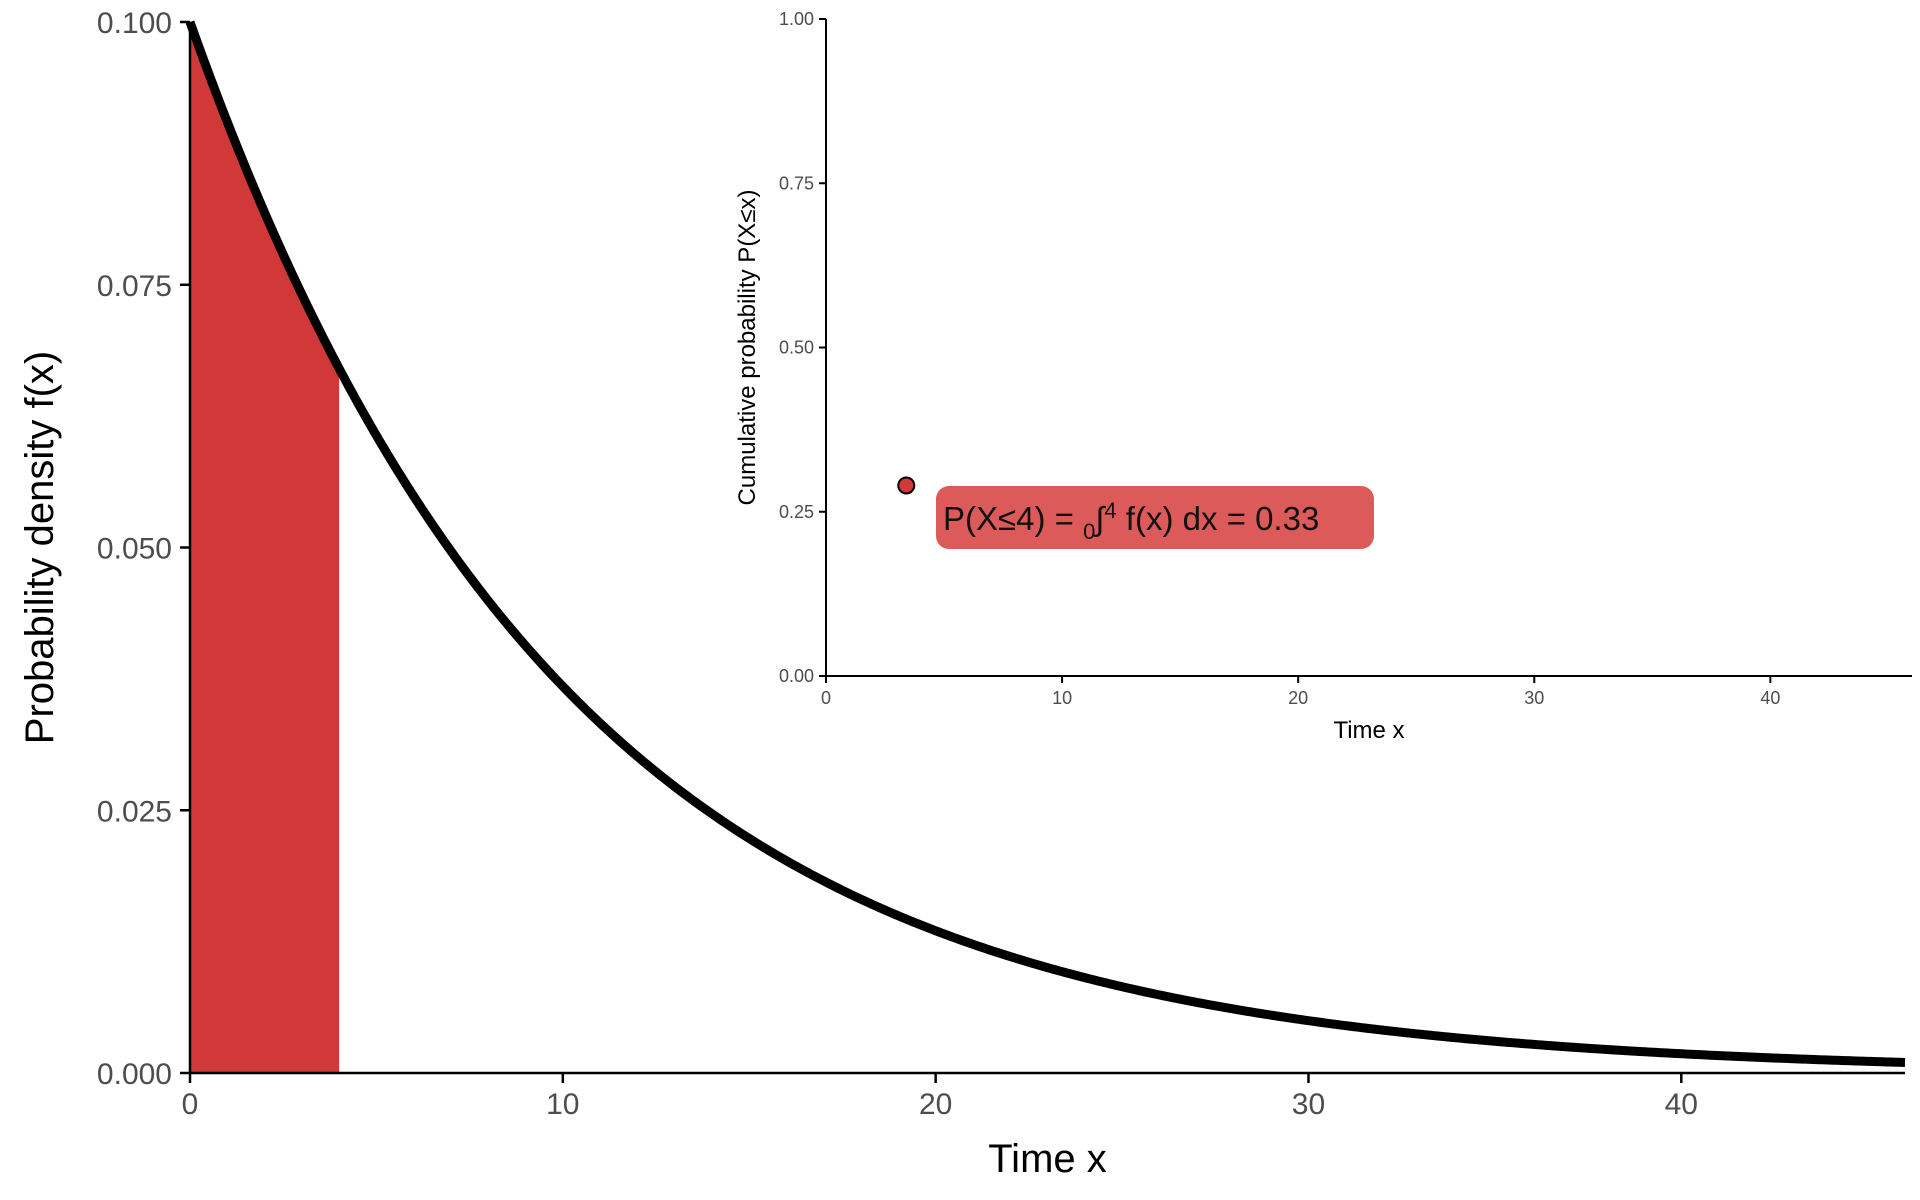  Describe the element at coordinates (40, 547) in the screenshot. I see `y-axis-title: Probability density f(x)` at that location.